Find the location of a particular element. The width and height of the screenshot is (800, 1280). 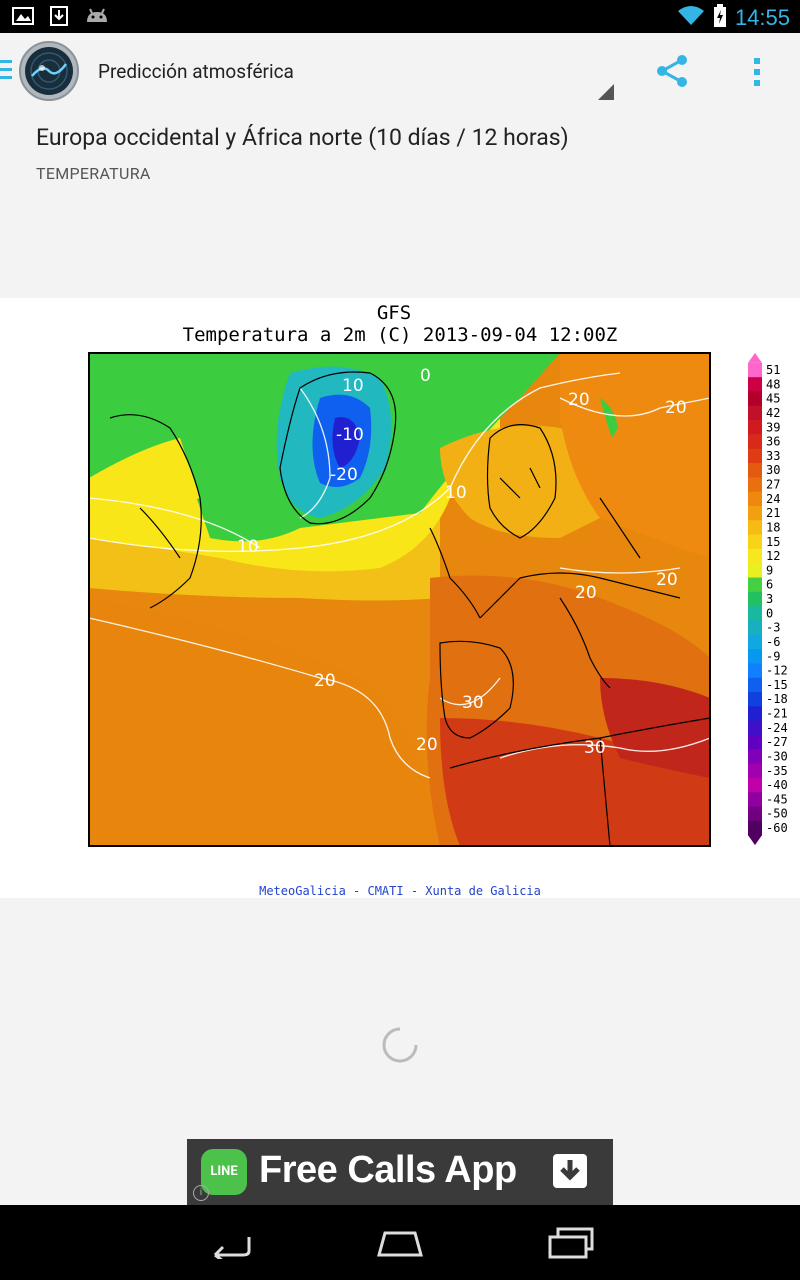

wifi-icon is located at coordinates (691, 18).